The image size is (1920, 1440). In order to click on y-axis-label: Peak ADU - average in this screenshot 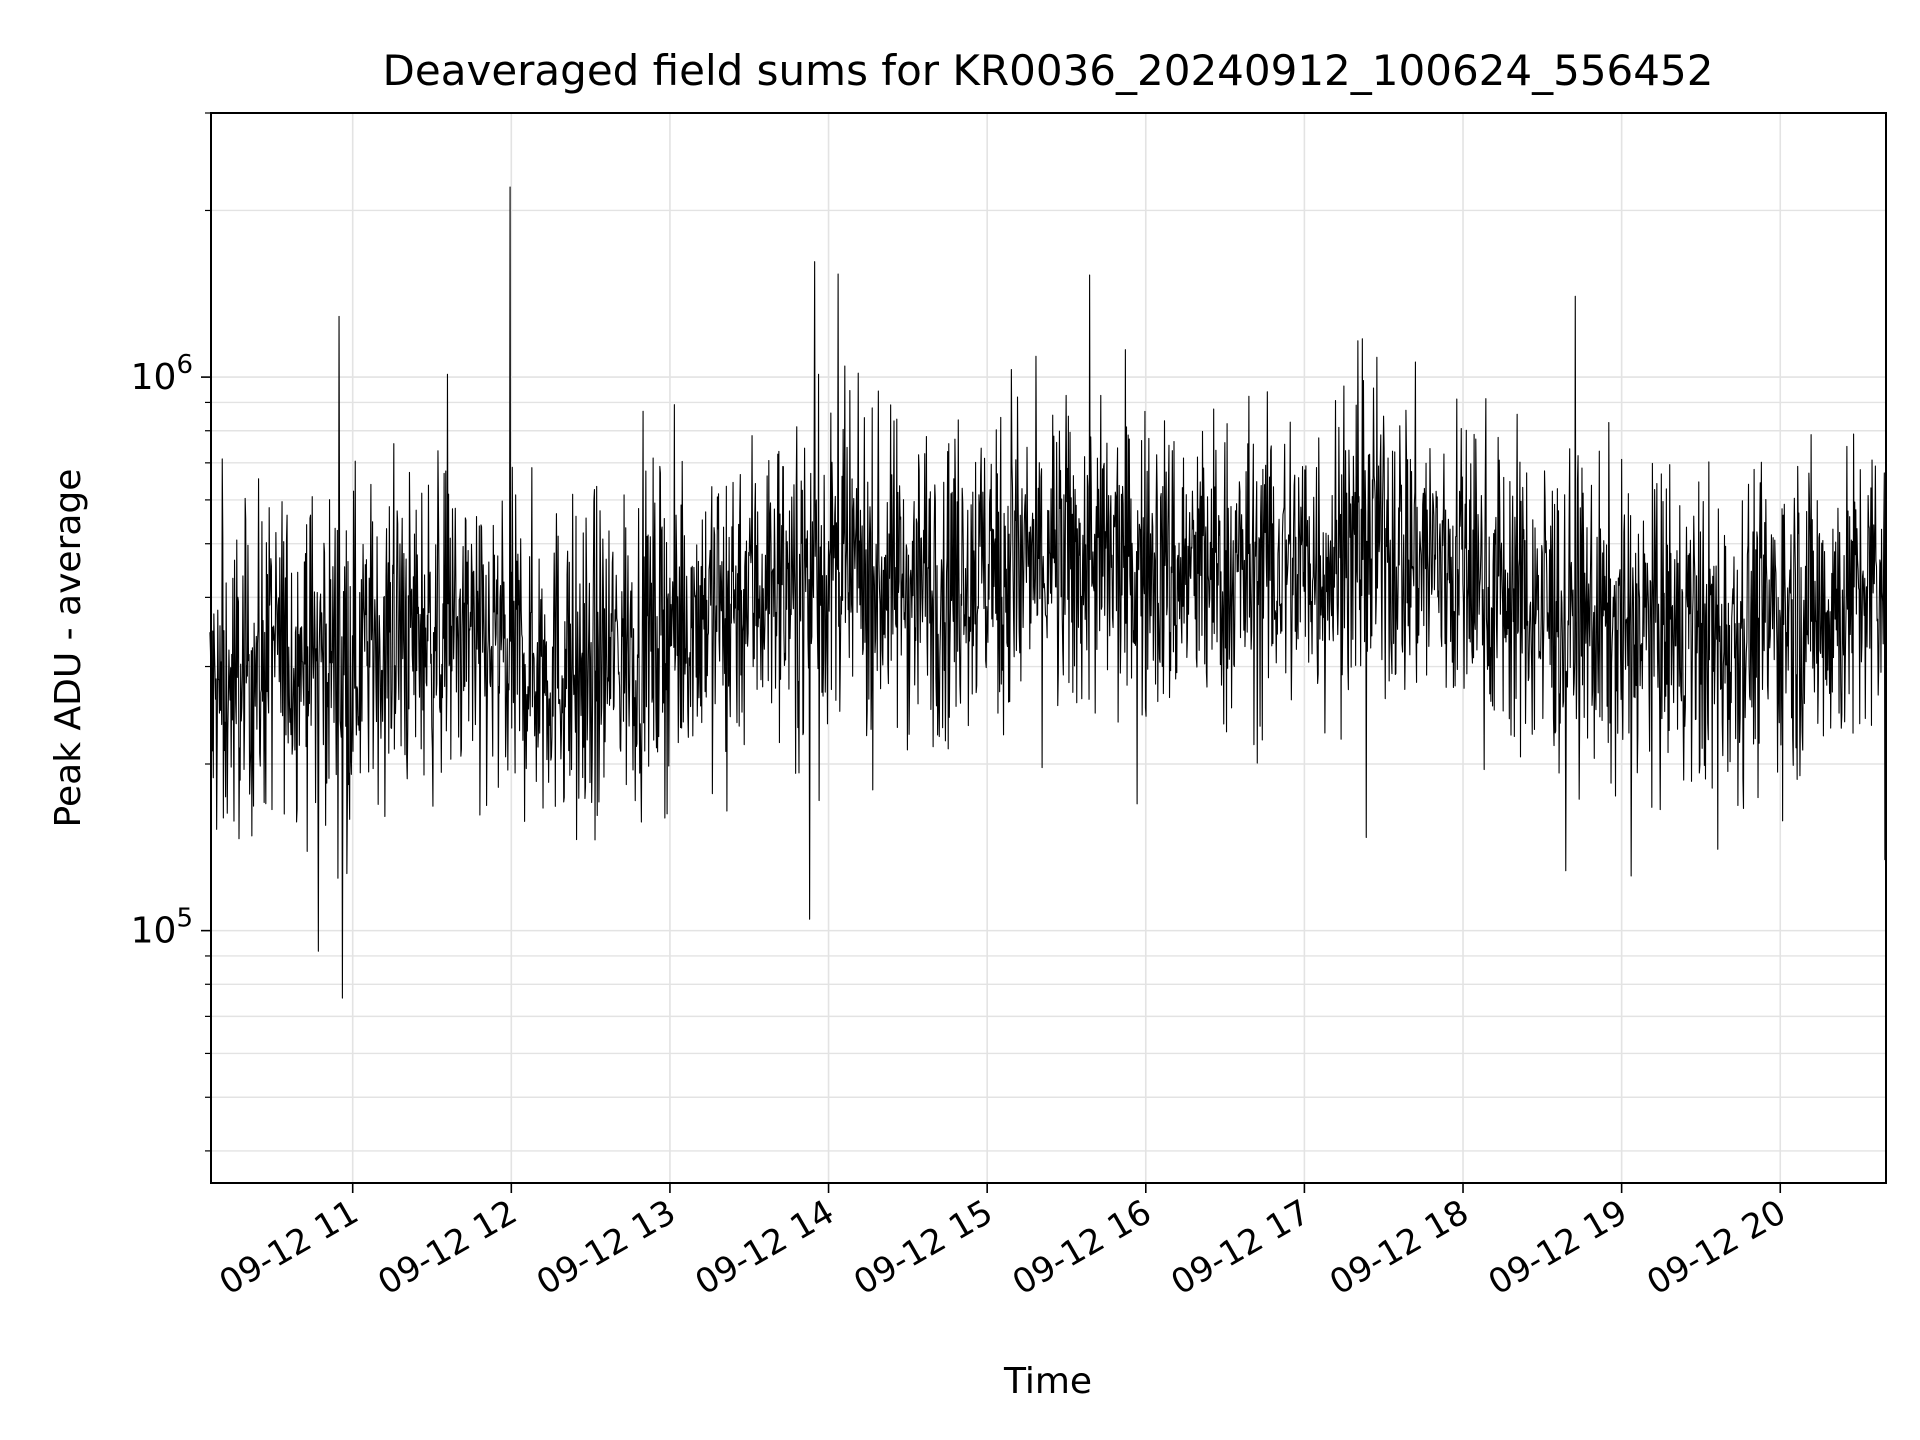, I will do `click(68, 648)`.